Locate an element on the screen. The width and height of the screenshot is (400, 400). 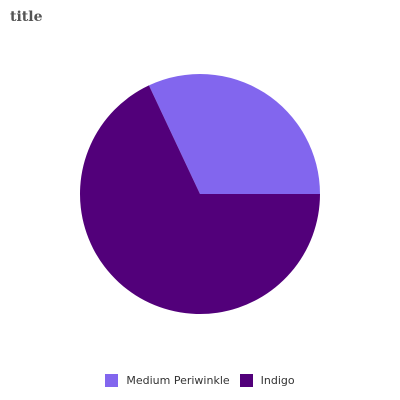
legend-swatch-medium-periwinkle is located at coordinates (112, 380).